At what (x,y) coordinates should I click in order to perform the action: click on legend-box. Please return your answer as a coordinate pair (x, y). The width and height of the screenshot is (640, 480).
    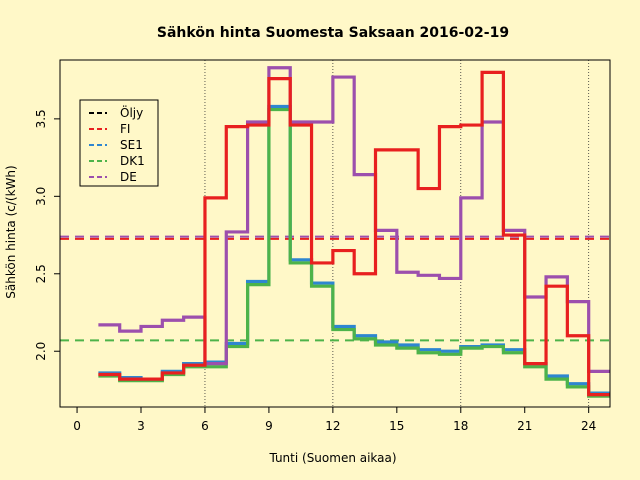
    Looking at the image, I should click on (119, 143).